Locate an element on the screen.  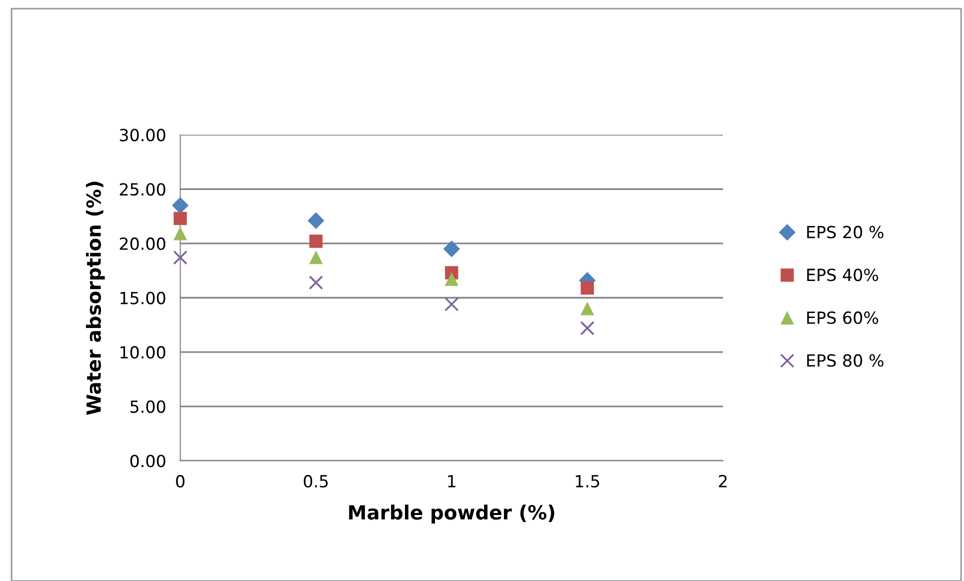
legend-label: EPS 20 % is located at coordinates (845, 232).